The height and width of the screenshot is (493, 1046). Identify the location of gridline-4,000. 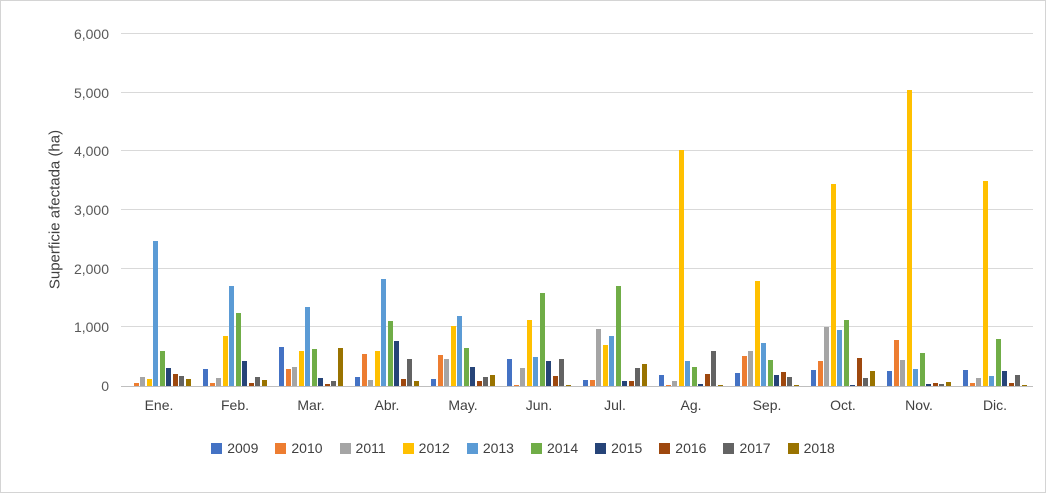
(577, 151).